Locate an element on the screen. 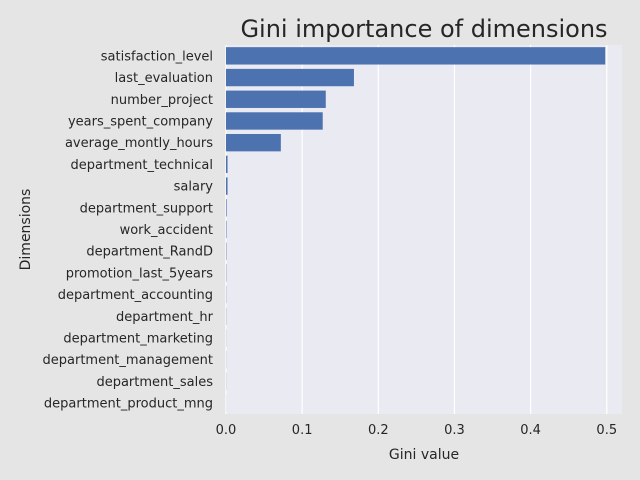  bar-satisfaction-level is located at coordinates (416, 56).